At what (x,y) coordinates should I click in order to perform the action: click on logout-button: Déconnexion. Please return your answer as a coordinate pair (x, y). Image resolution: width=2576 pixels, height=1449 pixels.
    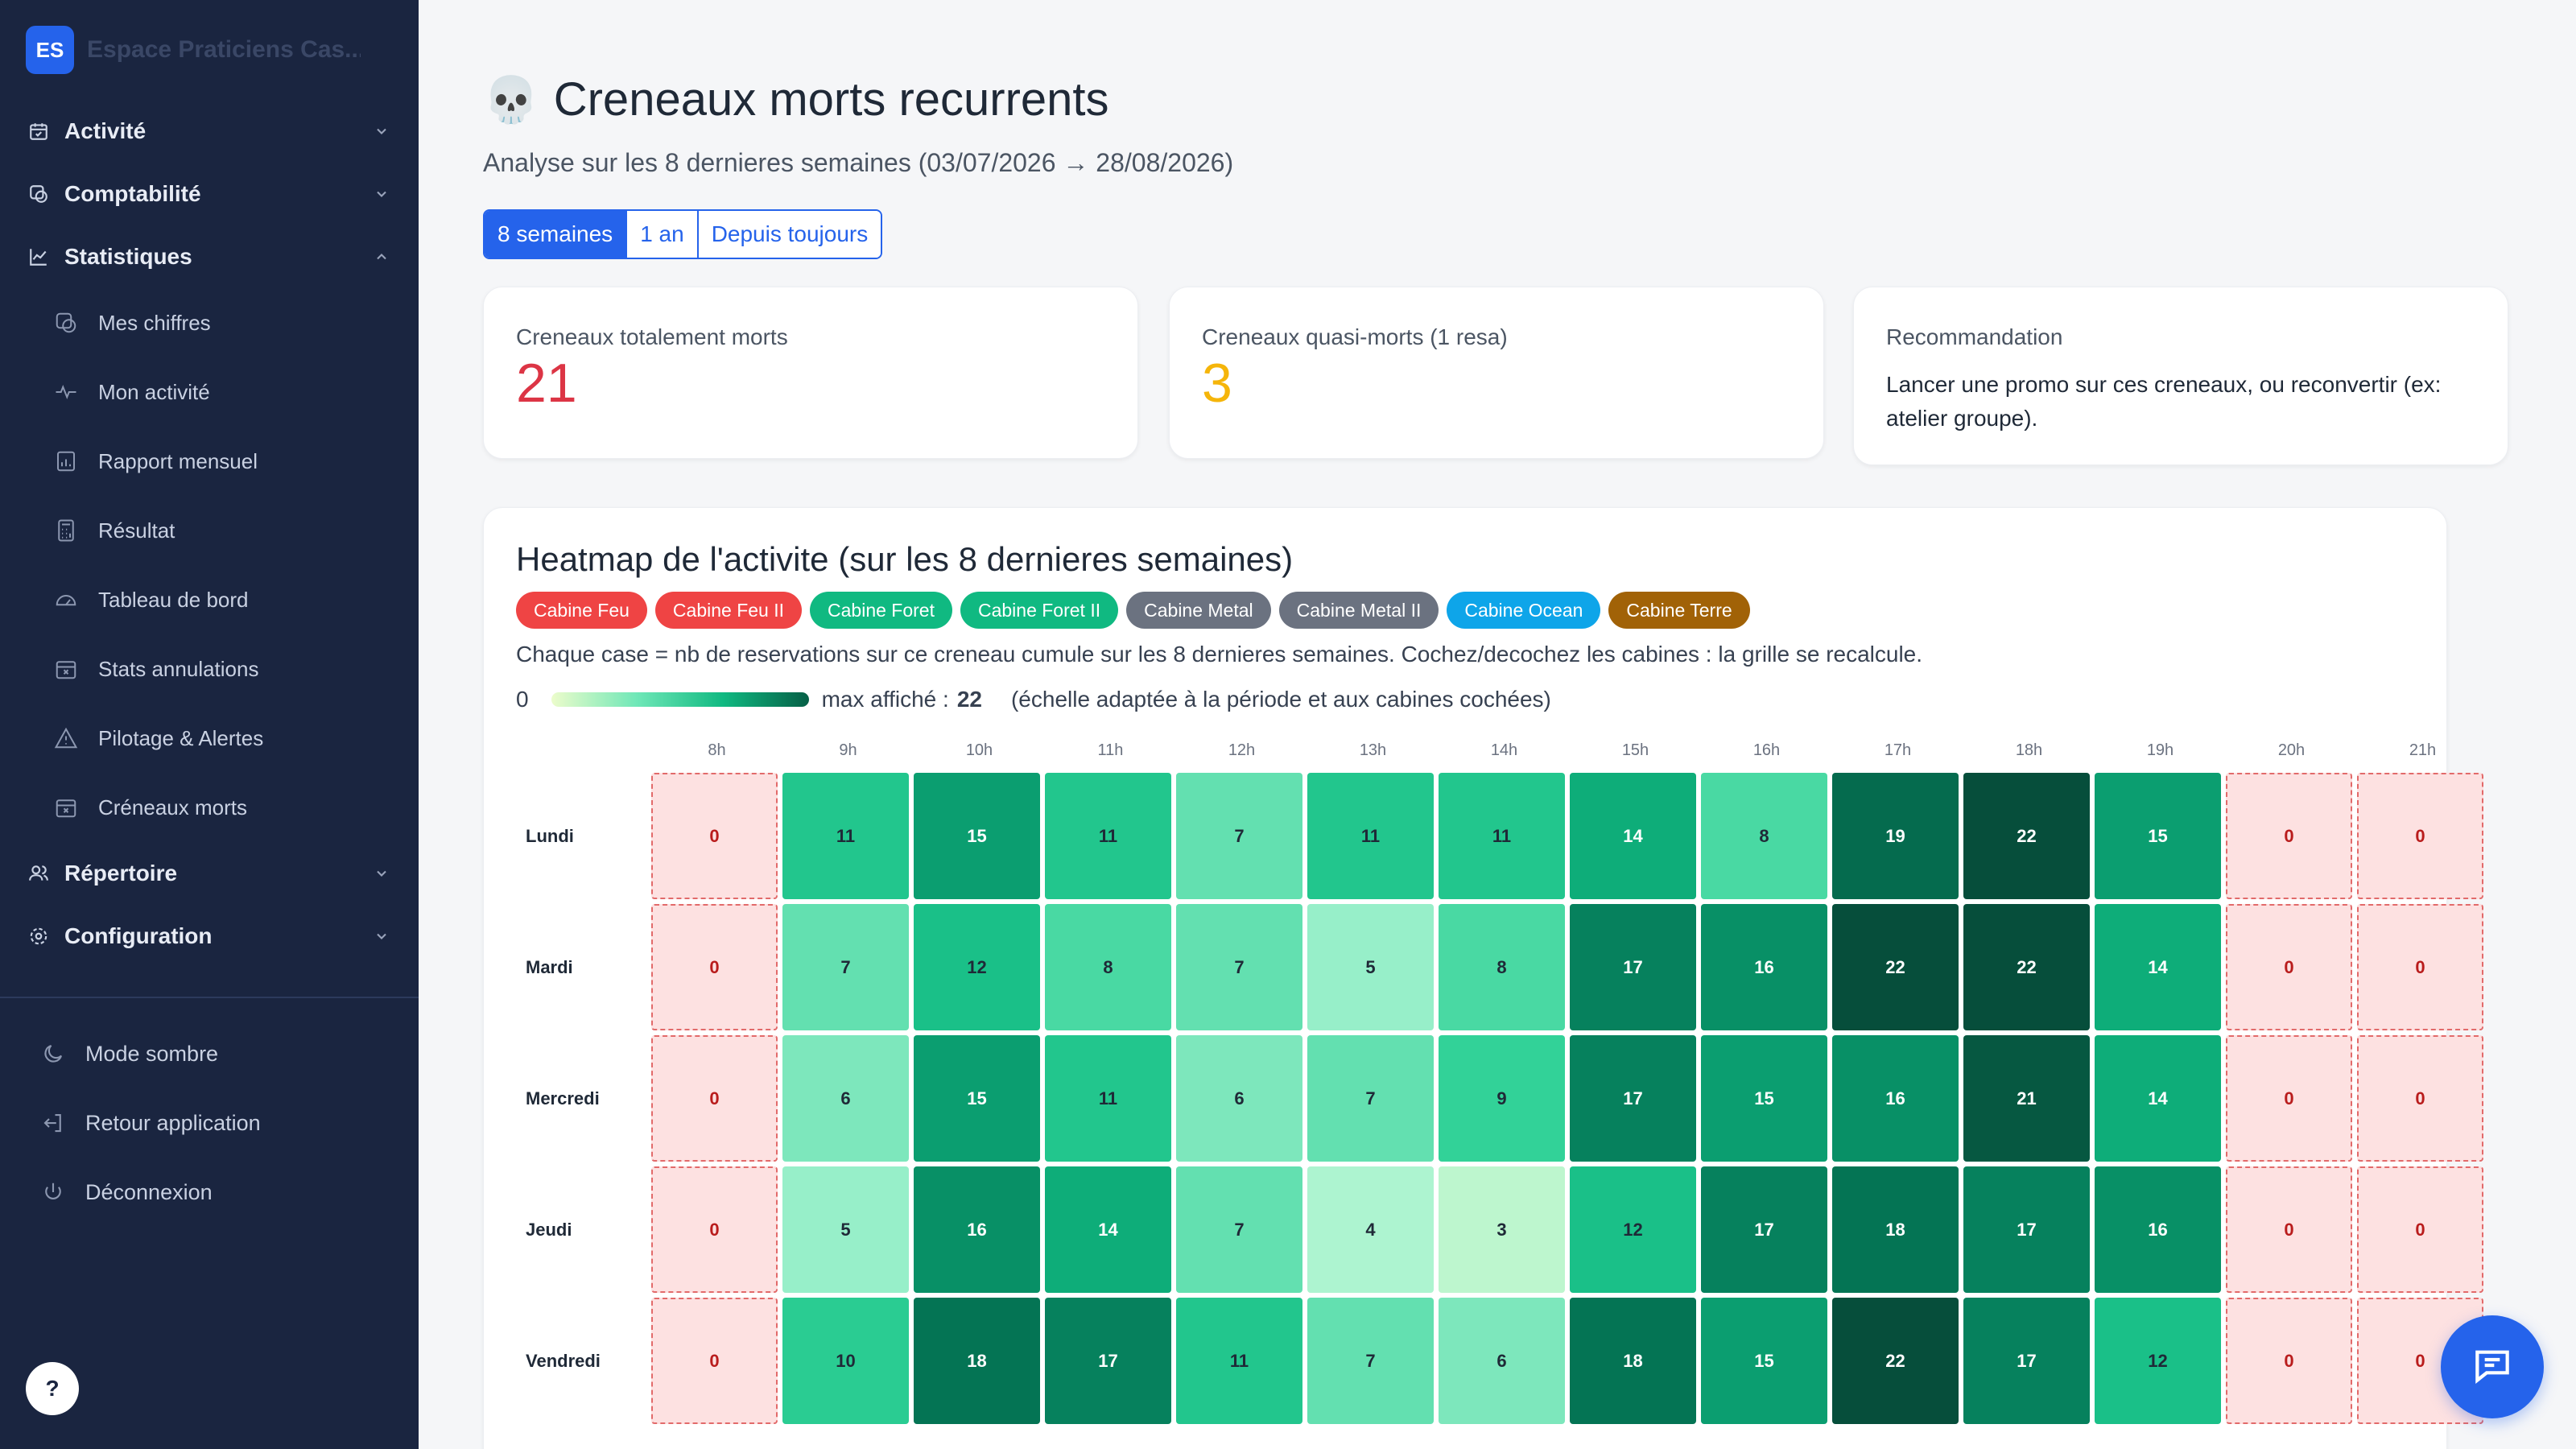
    Looking at the image, I should click on (209, 1192).